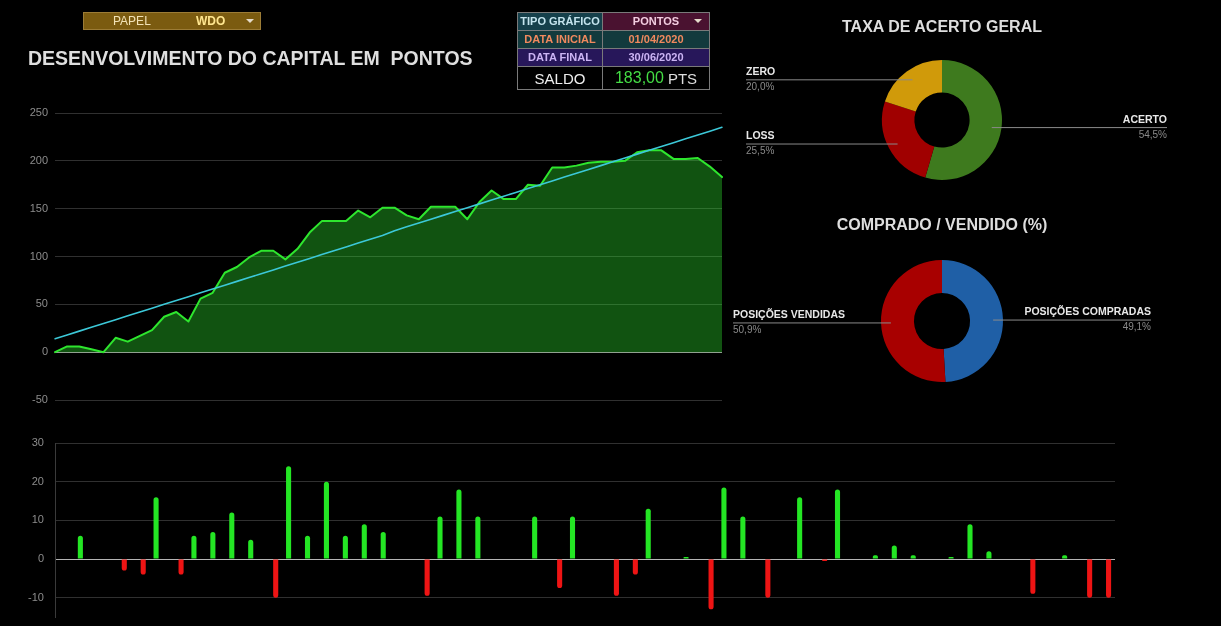  Describe the element at coordinates (1144, 118) in the screenshot. I see `slice-label: ACERTO` at that location.